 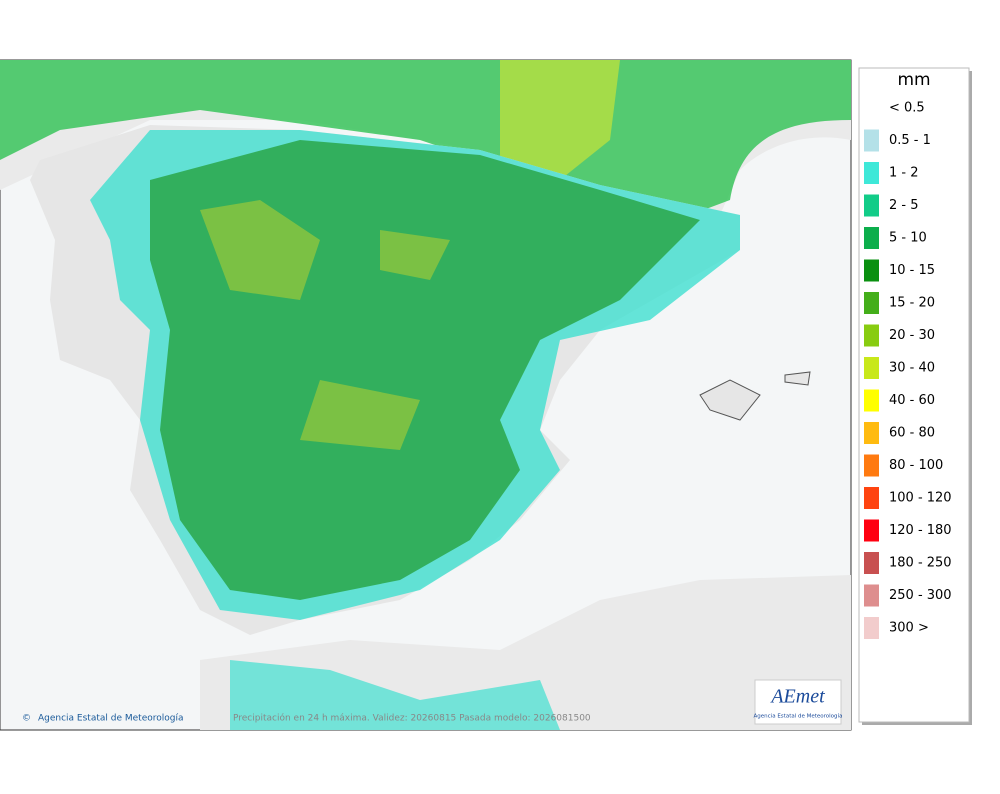 I want to click on islands, so click(x=755, y=396).